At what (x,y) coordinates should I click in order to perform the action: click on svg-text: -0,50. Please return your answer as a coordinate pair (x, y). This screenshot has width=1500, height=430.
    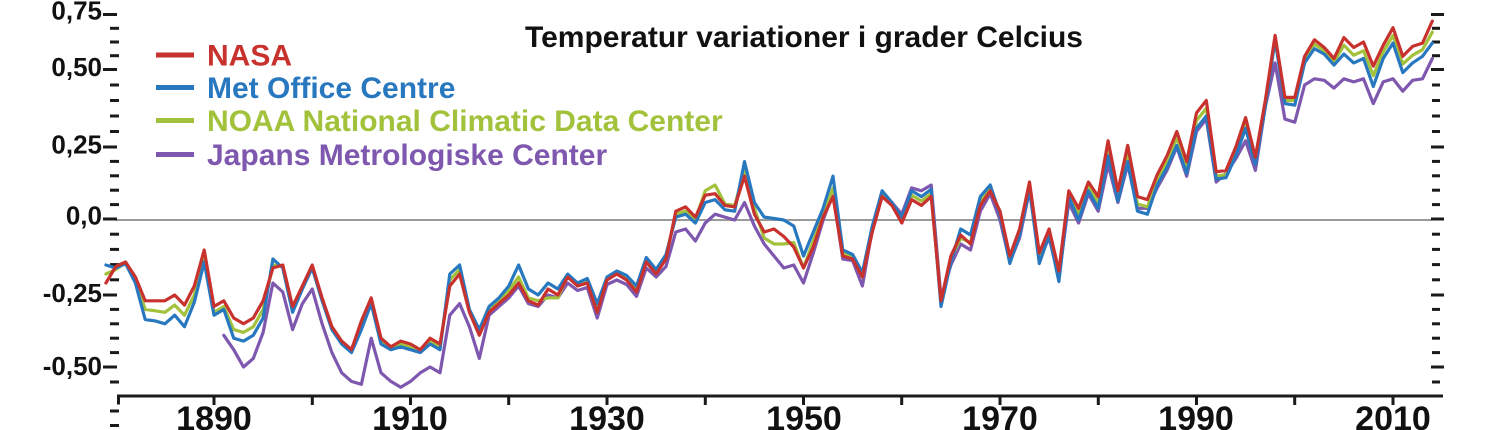
    Looking at the image, I should click on (72, 366).